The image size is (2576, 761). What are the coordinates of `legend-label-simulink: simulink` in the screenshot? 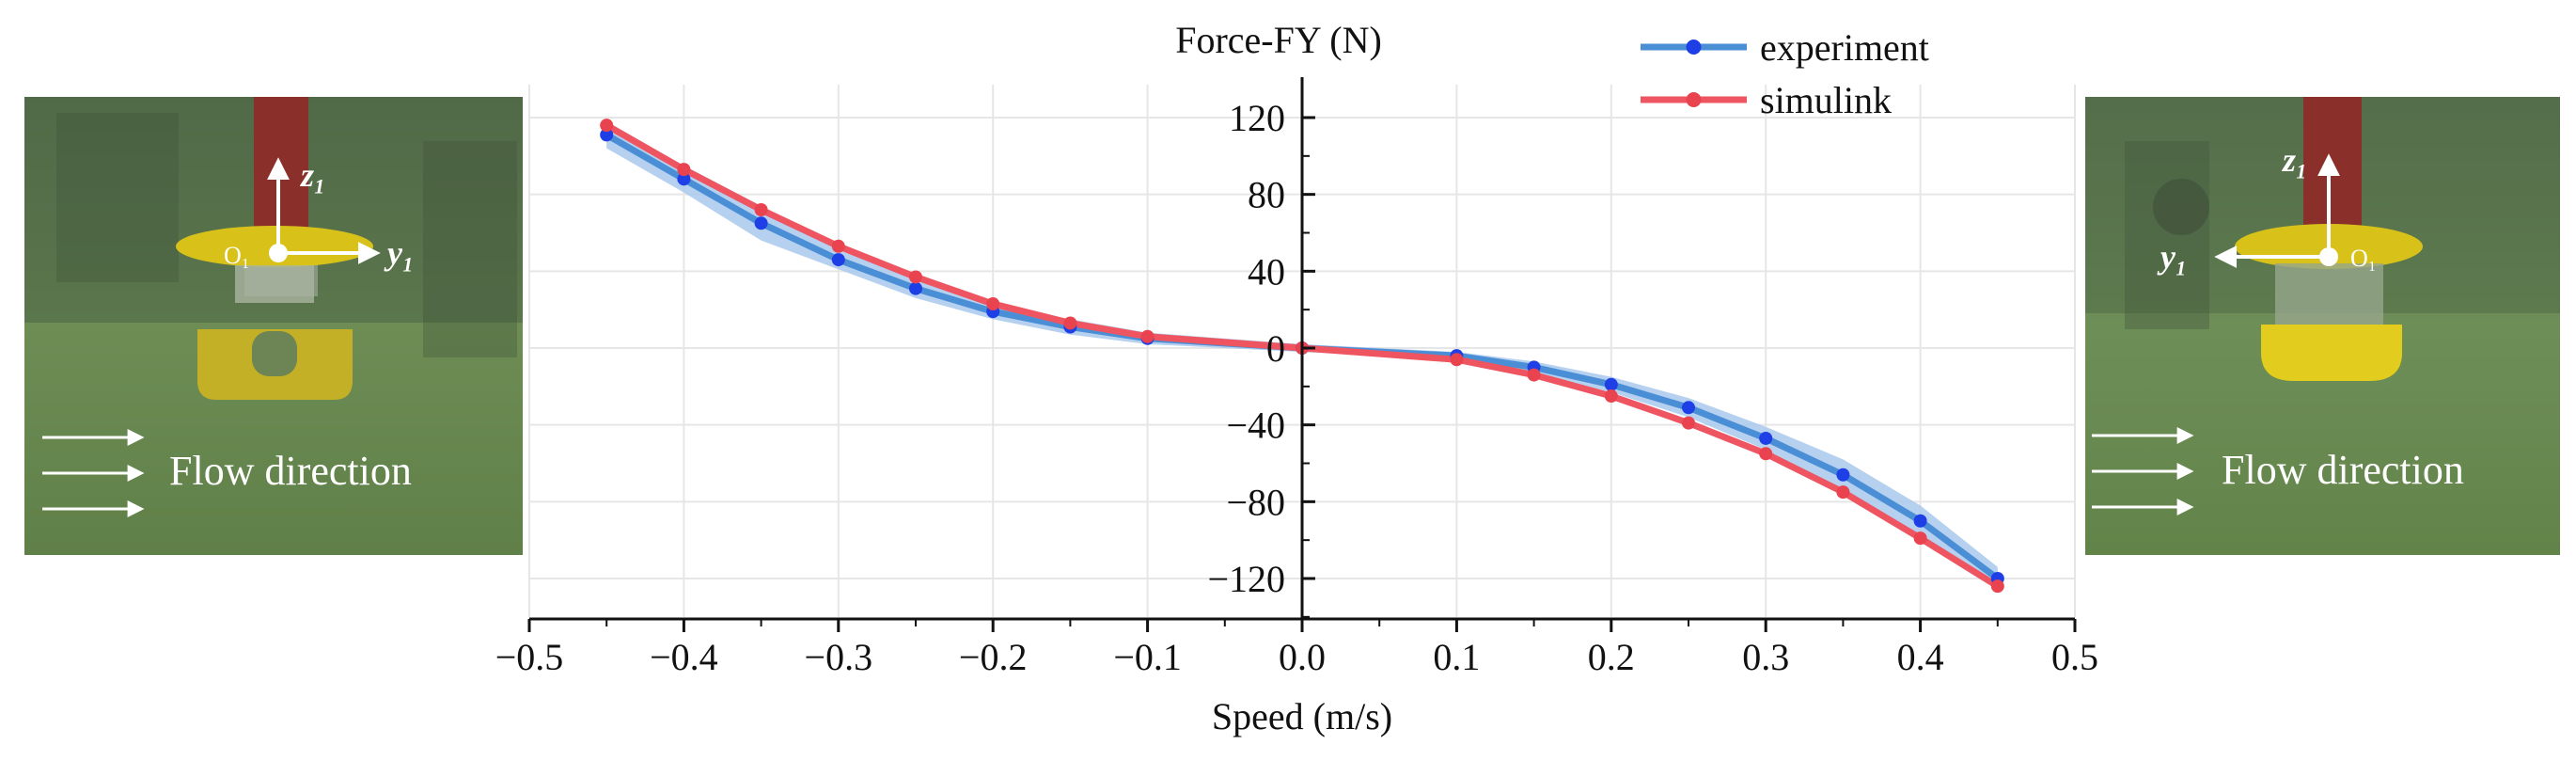 It's located at (1826, 100).